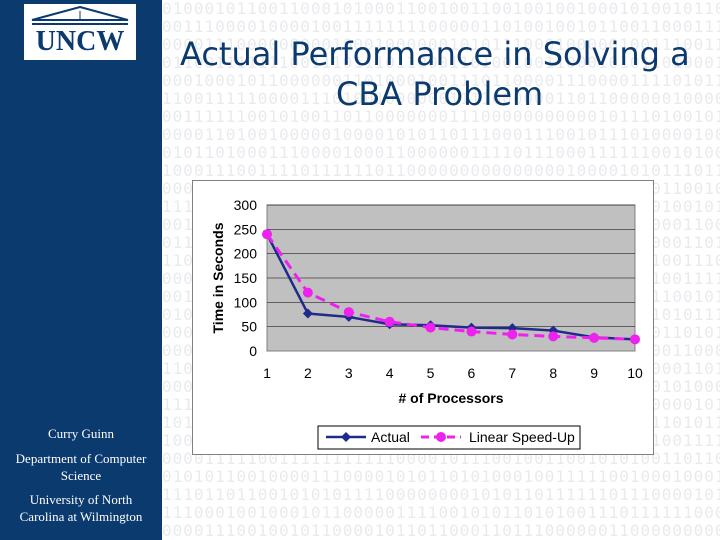 This screenshot has width=720, height=540. Describe the element at coordinates (307, 313) in the screenshot. I see `data-point-actual` at that location.